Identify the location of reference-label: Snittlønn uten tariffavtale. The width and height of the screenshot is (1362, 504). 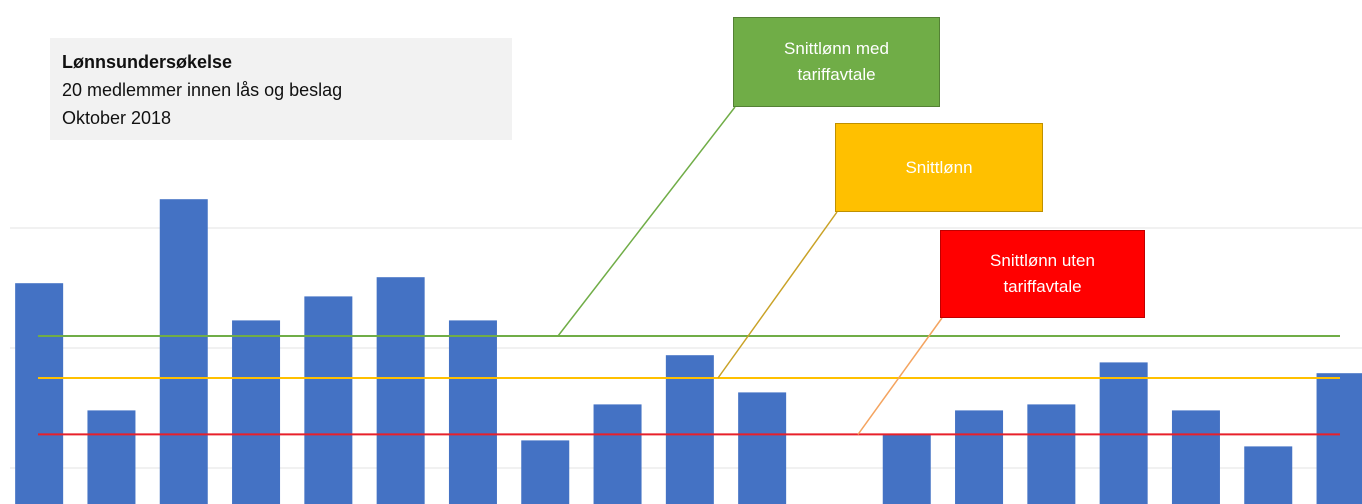
(1042, 274).